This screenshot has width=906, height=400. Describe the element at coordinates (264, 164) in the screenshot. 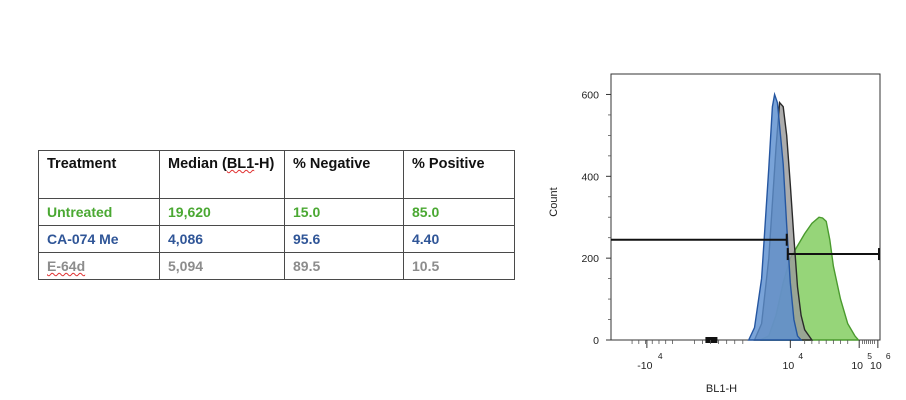

I see `header-median-suffix: -H)` at that location.